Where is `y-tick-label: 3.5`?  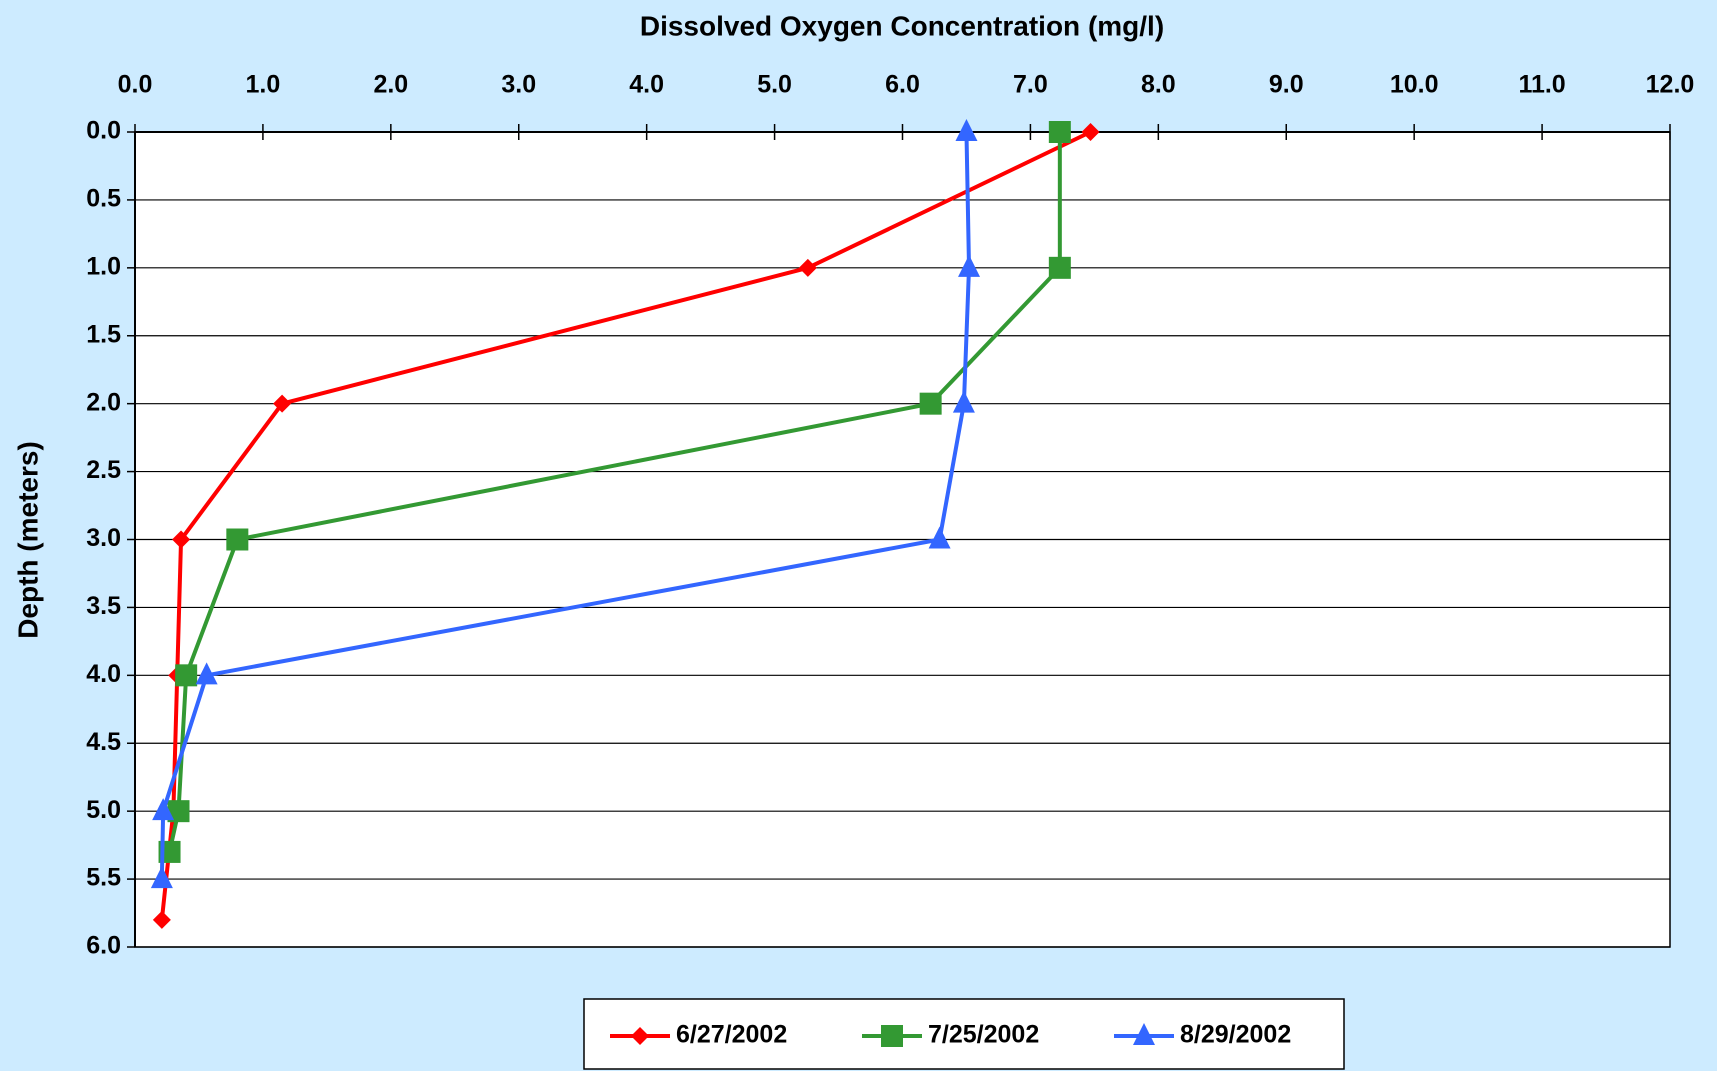 y-tick-label: 3.5 is located at coordinates (103, 606).